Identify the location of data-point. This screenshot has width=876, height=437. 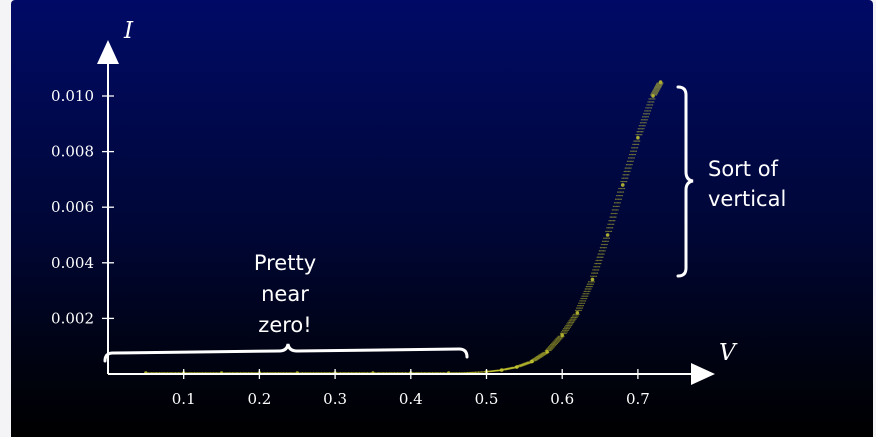
(638, 137).